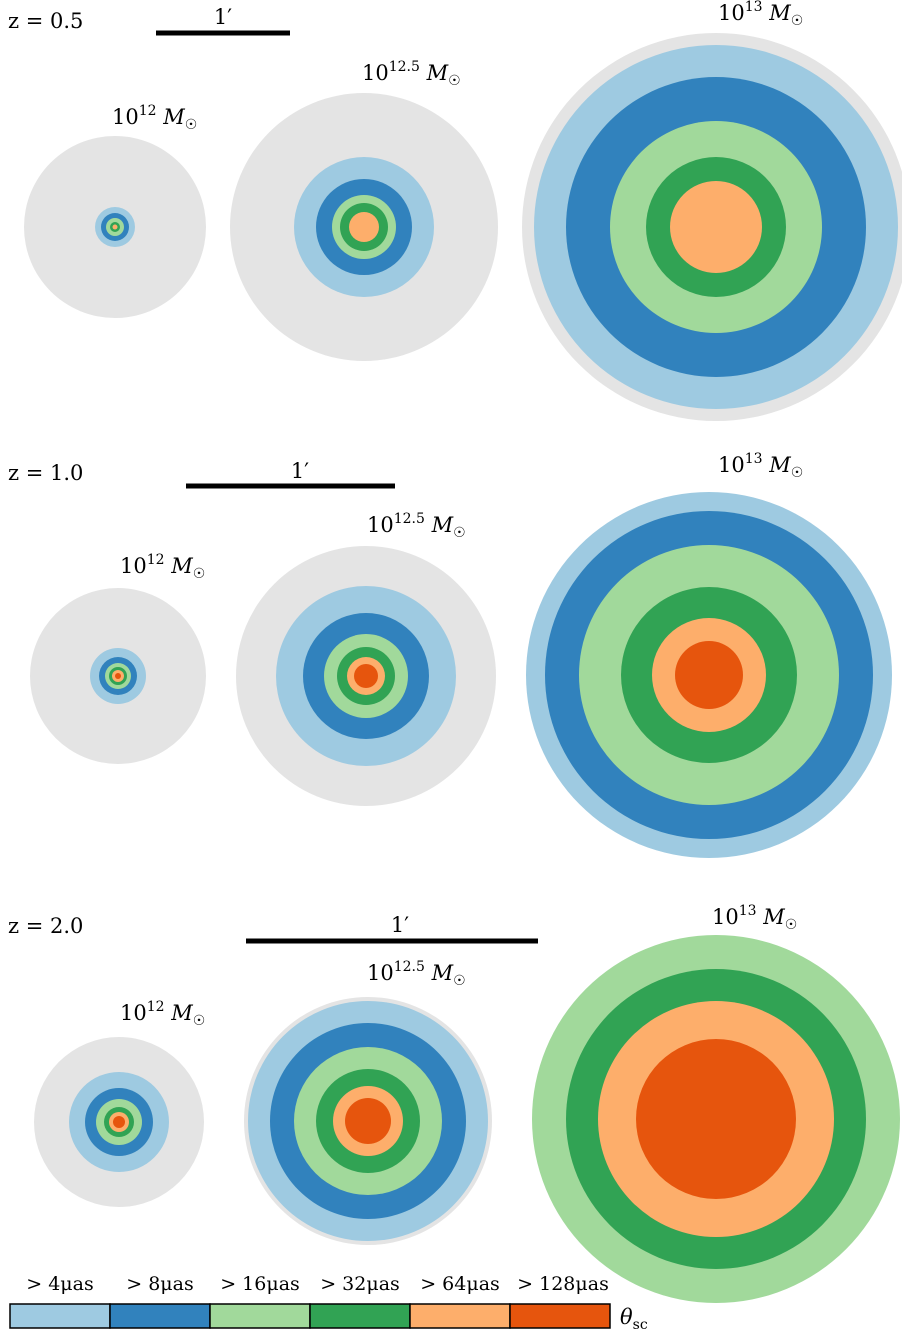  Describe the element at coordinates (634, 1318) in the screenshot. I see `colorbar-title: θsc` at that location.